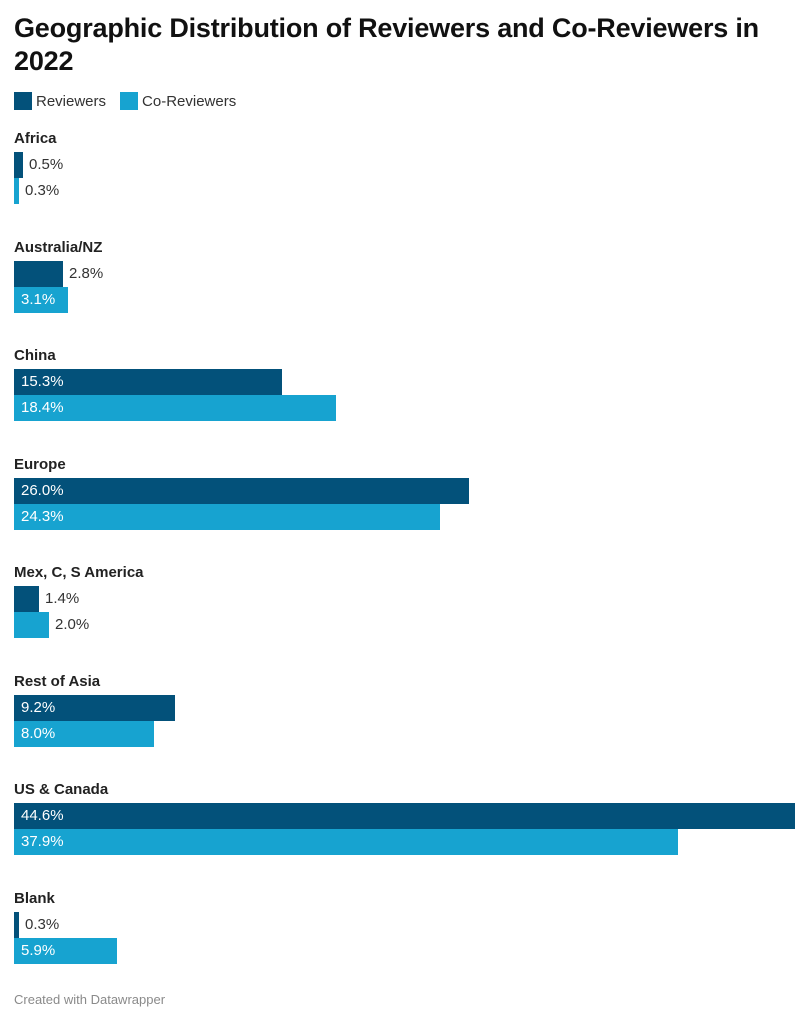 The width and height of the screenshot is (809, 1024). Describe the element at coordinates (404, 816) in the screenshot. I see `bar-reviewers-us-canada` at that location.